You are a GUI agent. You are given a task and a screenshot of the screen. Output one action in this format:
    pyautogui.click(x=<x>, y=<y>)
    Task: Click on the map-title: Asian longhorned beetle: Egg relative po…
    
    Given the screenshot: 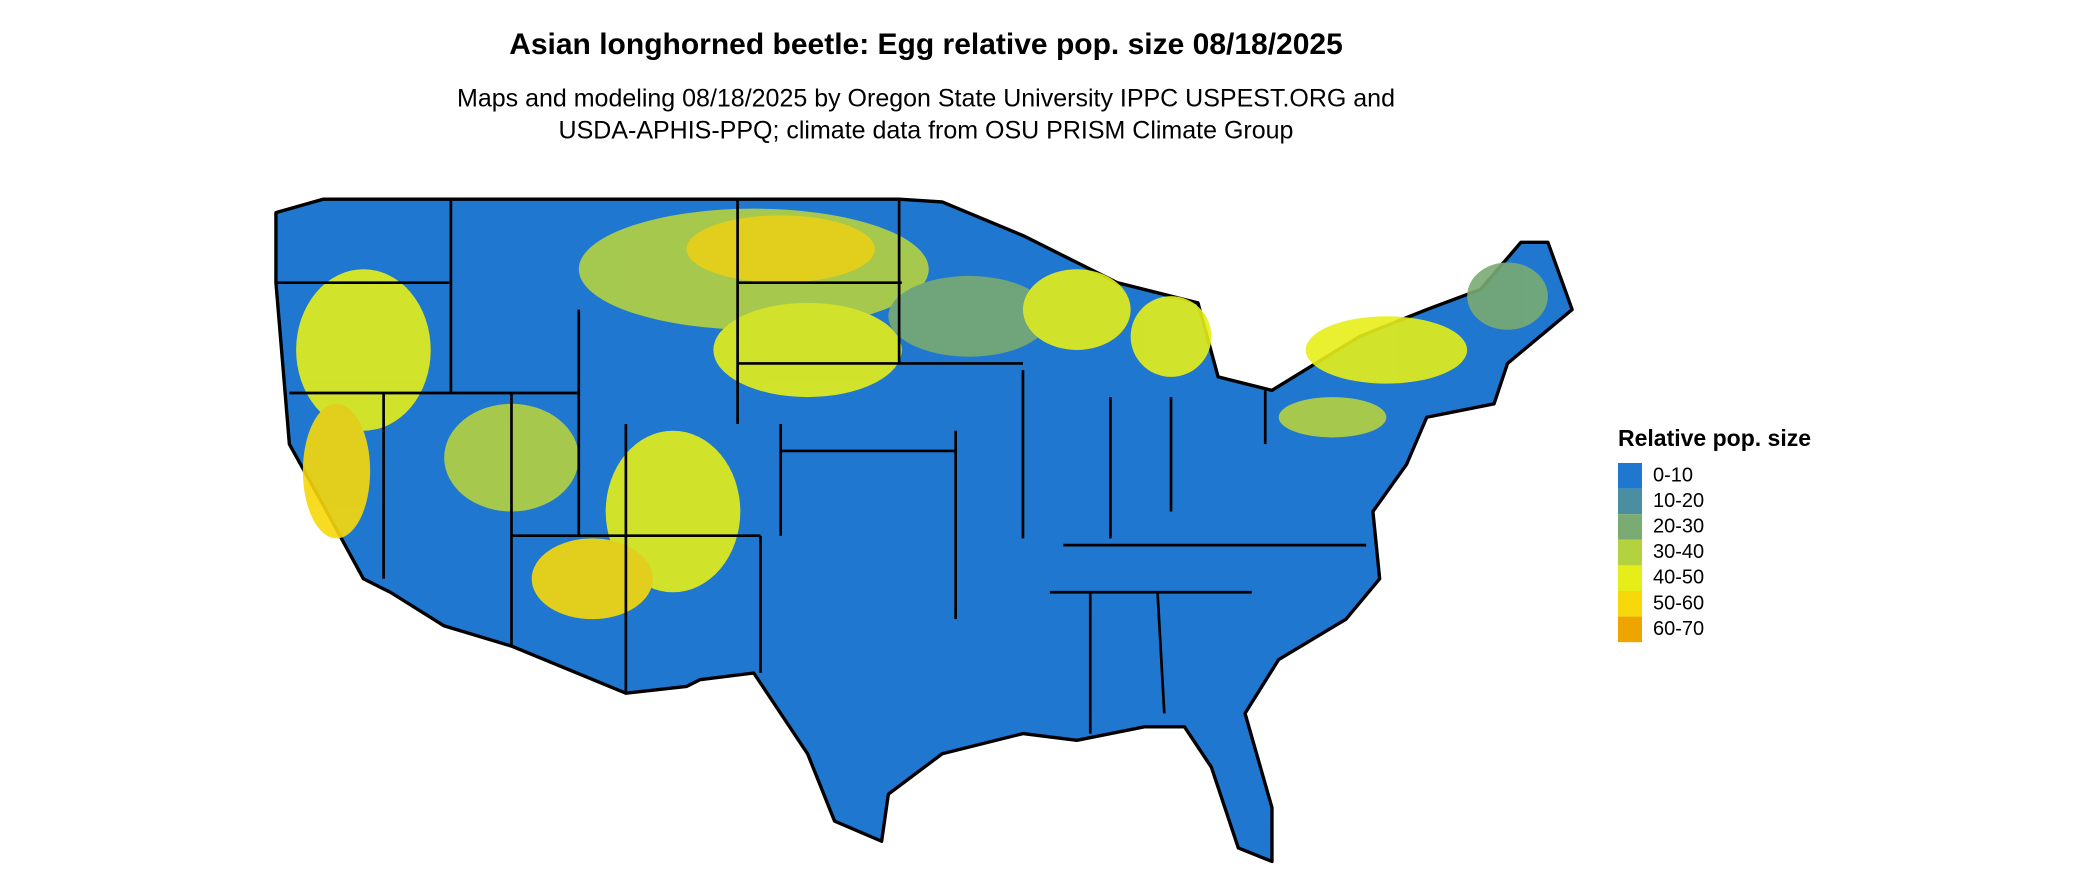 What is the action you would take?
    pyautogui.click(x=926, y=44)
    